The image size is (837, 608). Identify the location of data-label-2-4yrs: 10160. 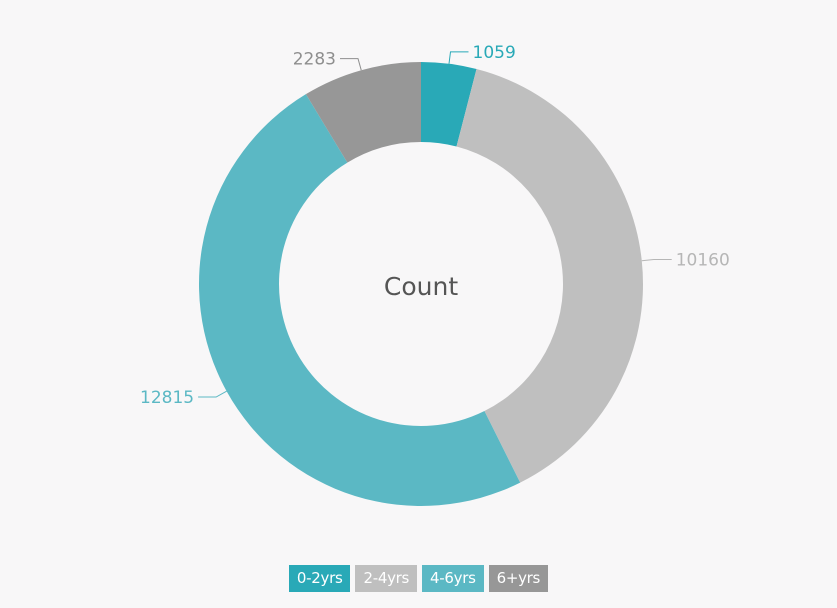
(703, 260).